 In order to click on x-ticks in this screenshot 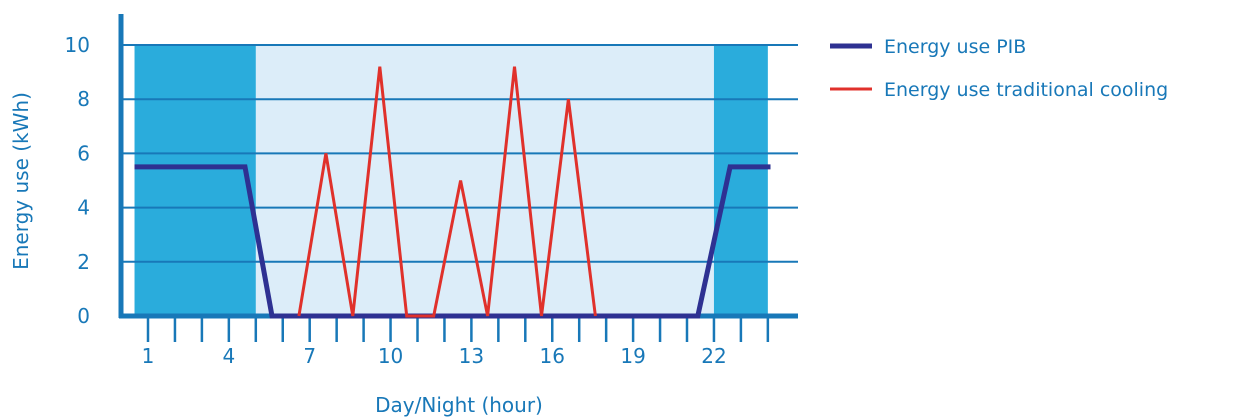, I will do `click(458, 329)`.